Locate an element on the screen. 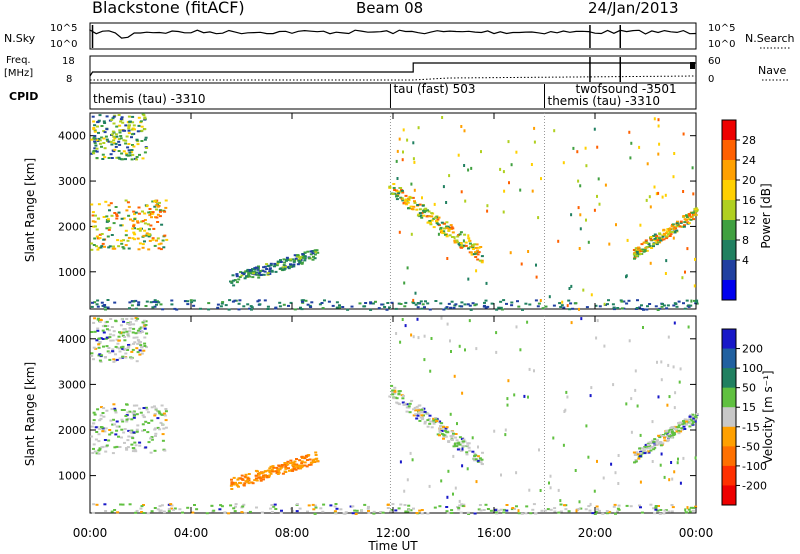 Image resolution: width=800 pixels, height=554 pixels. date-title: 24/Jan/2013 is located at coordinates (633, 8).